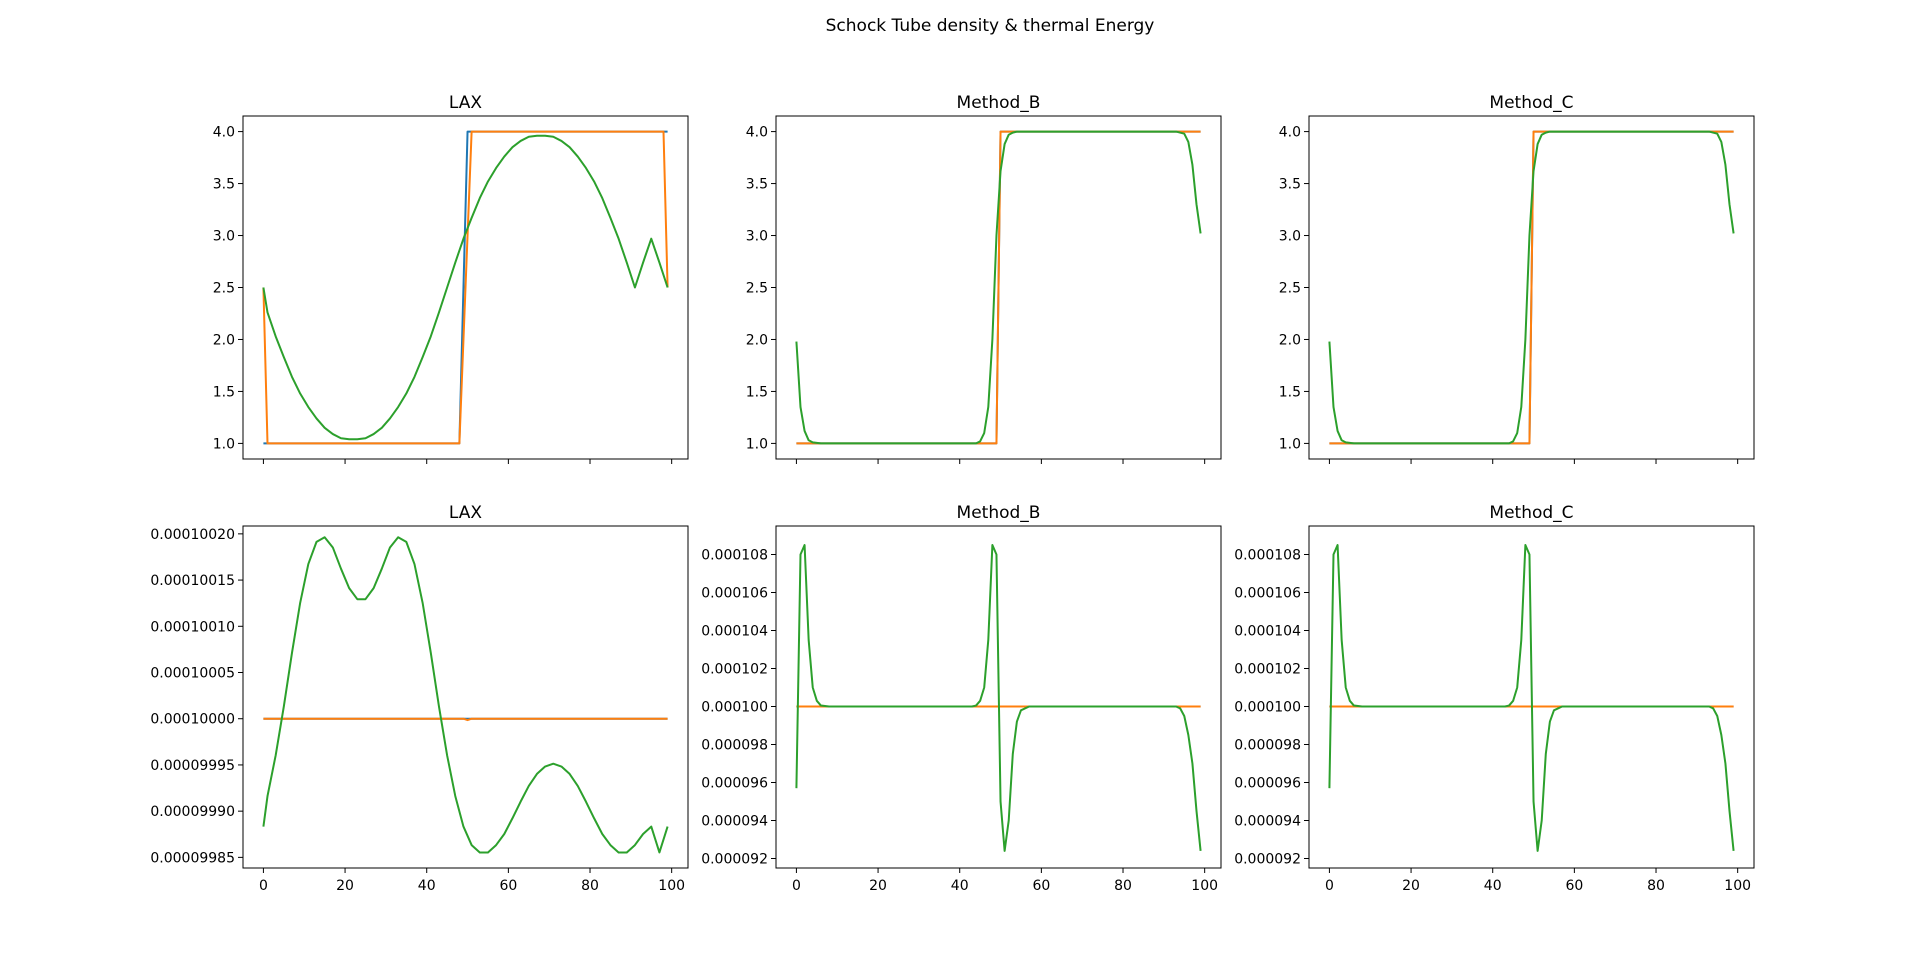  I want to click on y-tick-label: 0.00010005, so click(192, 674).